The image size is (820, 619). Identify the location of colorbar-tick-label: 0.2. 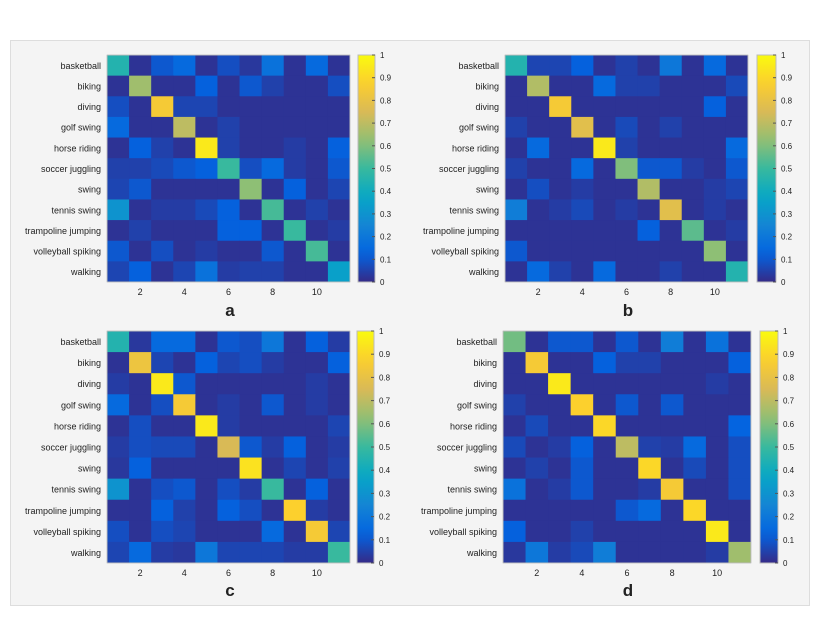
(385, 517).